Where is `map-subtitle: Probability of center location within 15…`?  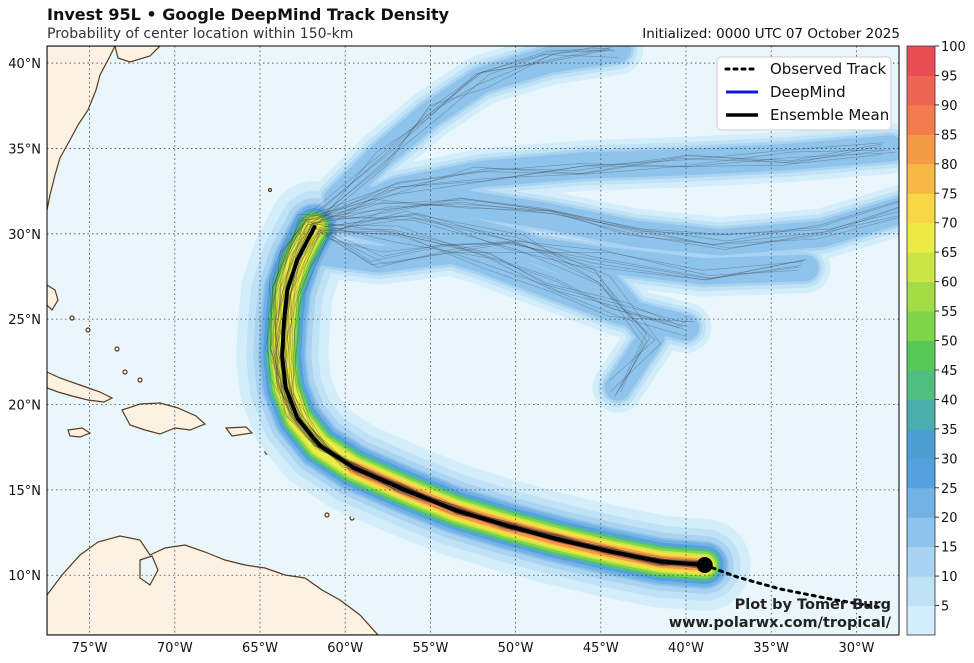
map-subtitle: Probability of center location within 15… is located at coordinates (200, 34).